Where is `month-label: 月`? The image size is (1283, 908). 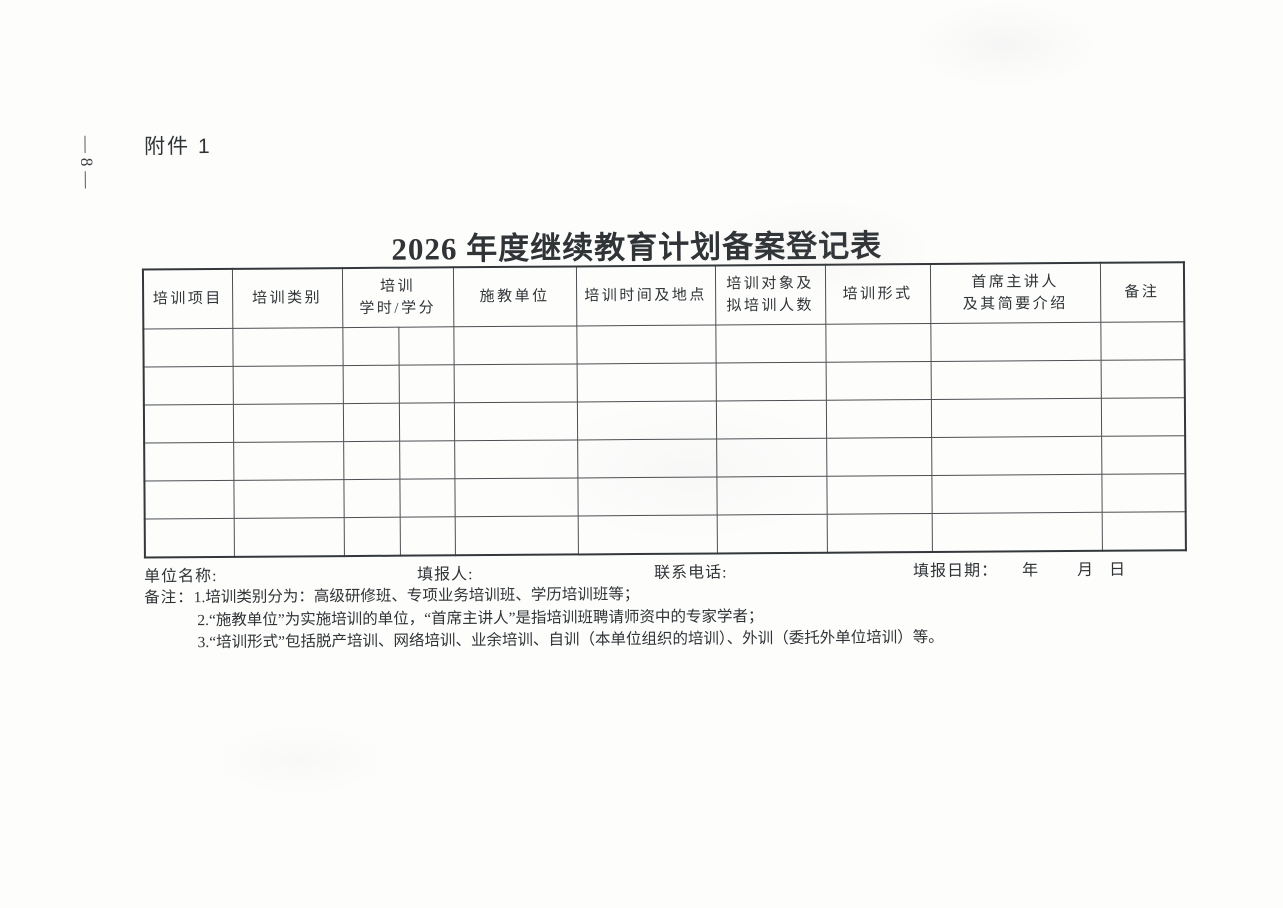
month-label: 月 is located at coordinates (1086, 570).